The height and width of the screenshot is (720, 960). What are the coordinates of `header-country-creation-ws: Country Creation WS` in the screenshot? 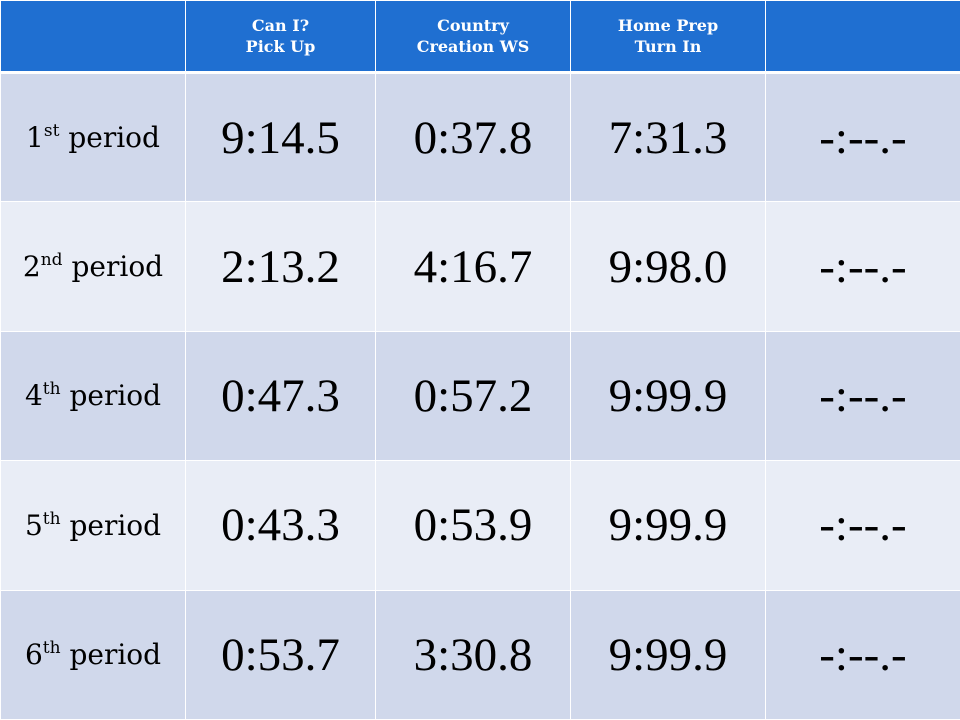 It's located at (473, 37).